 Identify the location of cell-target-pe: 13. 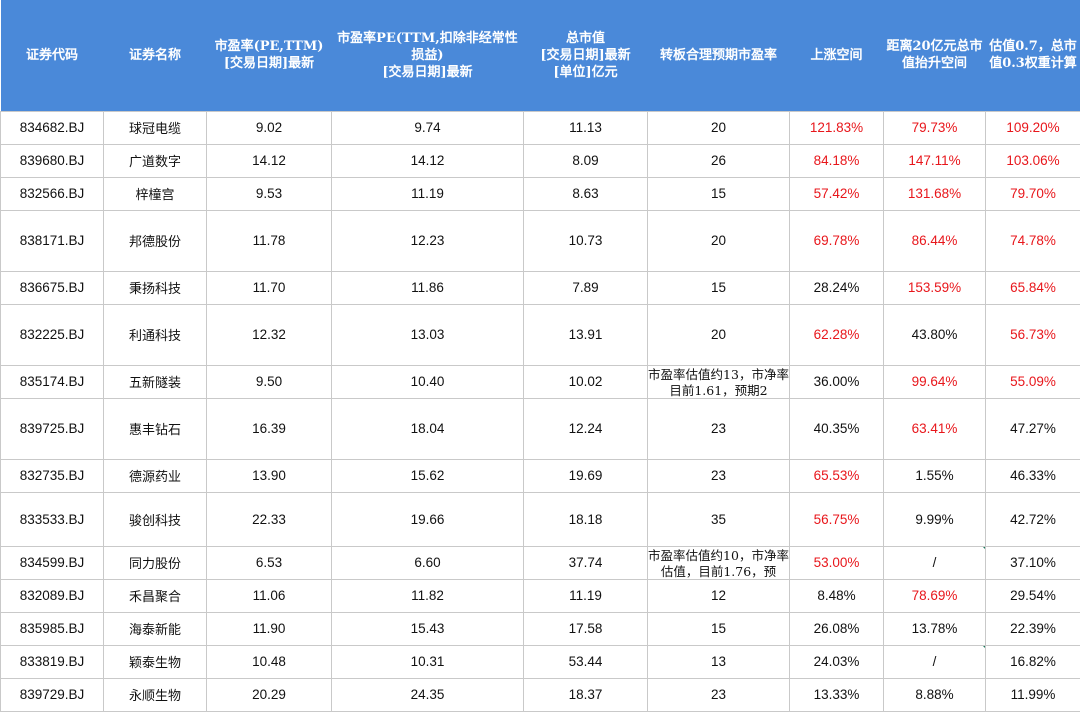
(719, 661).